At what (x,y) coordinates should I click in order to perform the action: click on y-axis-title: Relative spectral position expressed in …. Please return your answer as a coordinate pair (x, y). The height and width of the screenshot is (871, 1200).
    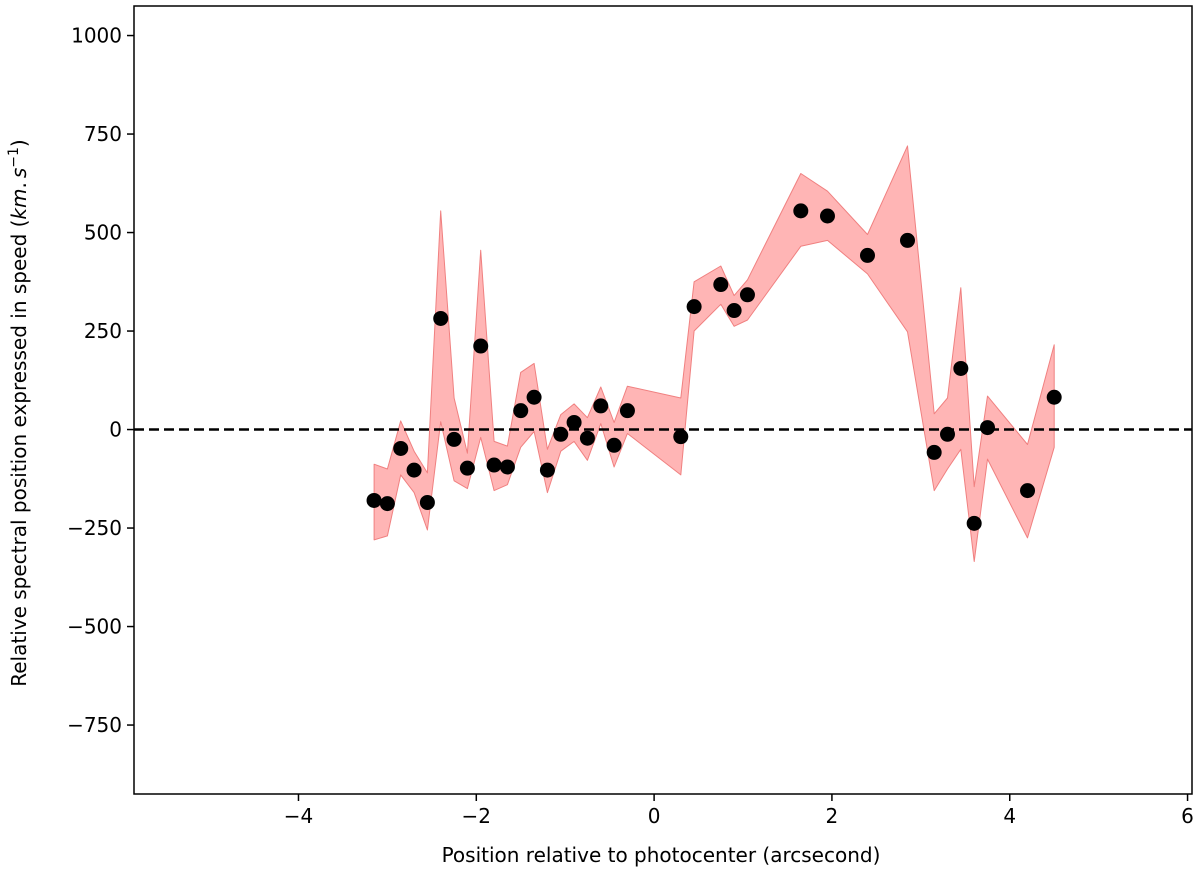
    Looking at the image, I should click on (18, 413).